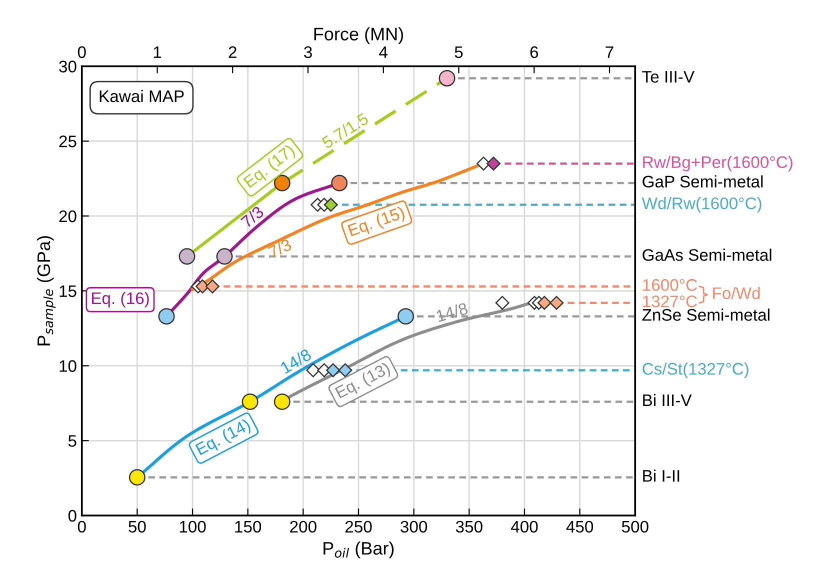 Image resolution: width=827 pixels, height=576 pixels. I want to click on x-tick-label: 50, so click(137, 526).